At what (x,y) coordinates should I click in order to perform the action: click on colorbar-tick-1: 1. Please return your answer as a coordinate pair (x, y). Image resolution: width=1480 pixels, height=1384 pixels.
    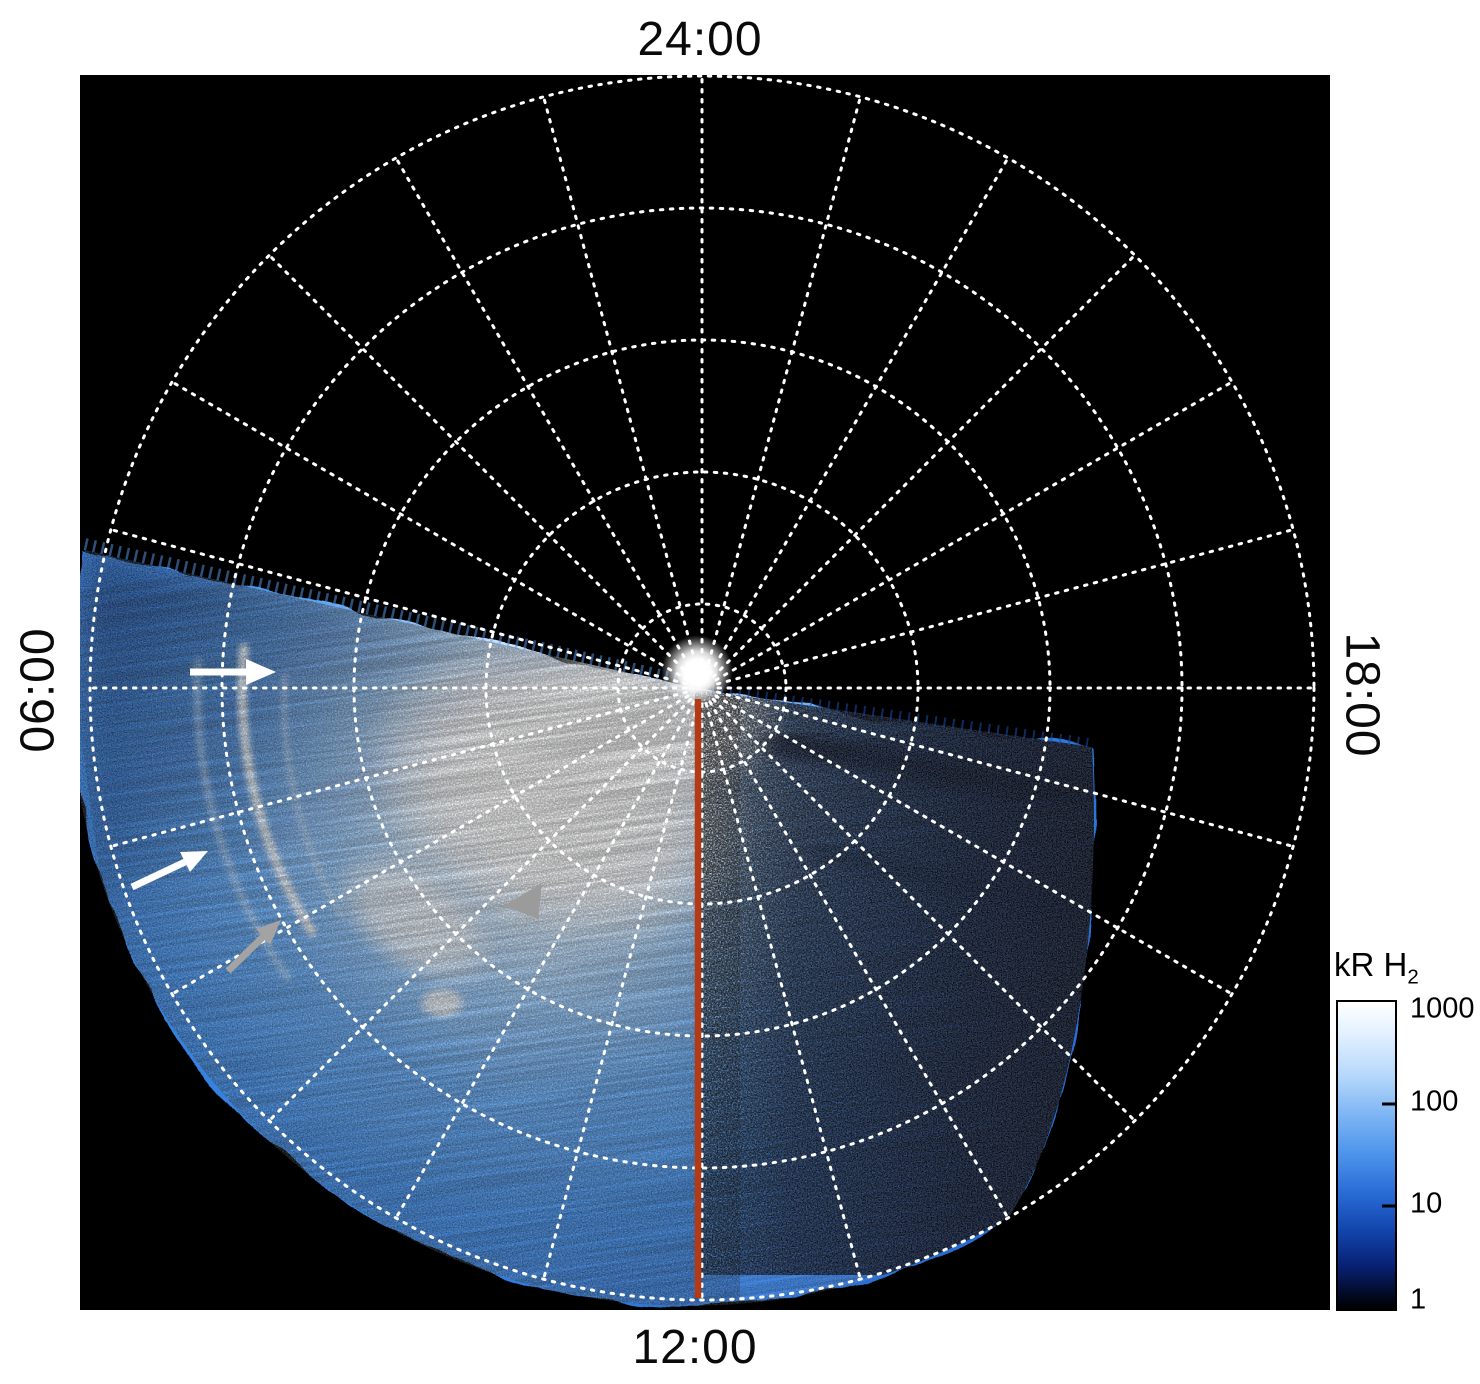
    Looking at the image, I should click on (1418, 1299).